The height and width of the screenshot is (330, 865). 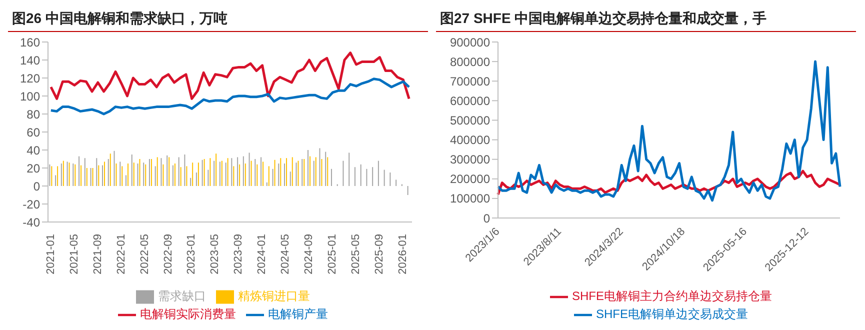 What do you see at coordinates (470, 101) in the screenshot?
I see `y-tick-label: 600000` at bounding box center [470, 101].